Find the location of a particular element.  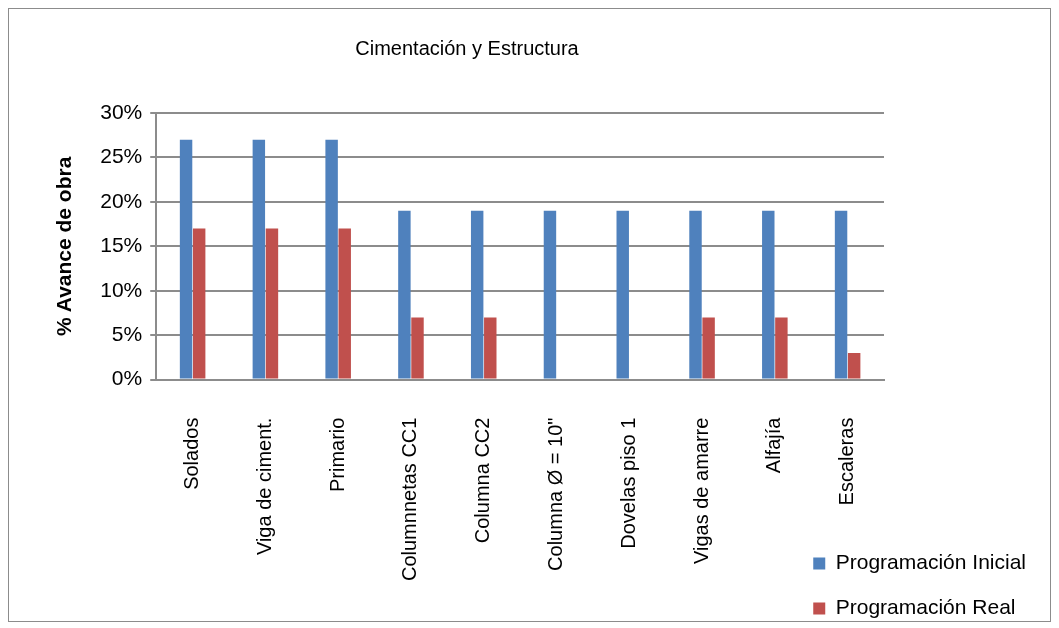

y-tick-label: 20% is located at coordinates (121, 200).